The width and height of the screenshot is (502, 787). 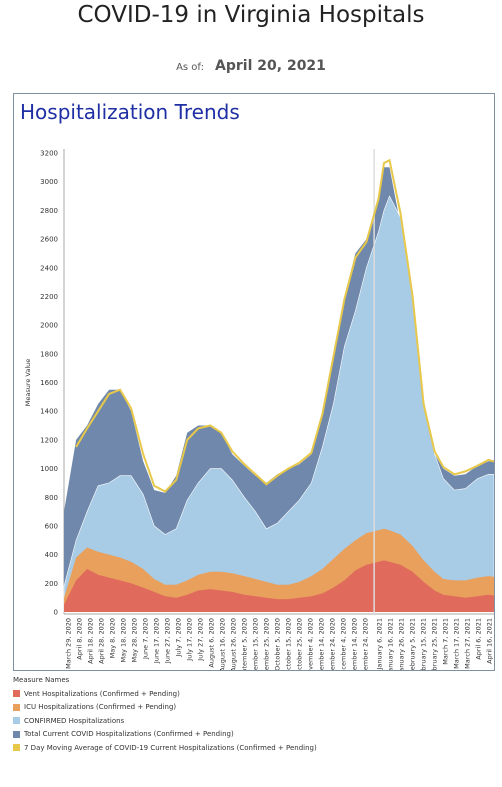 What do you see at coordinates (365, 644) in the screenshot?
I see `x-tick-label: December 24, 2020` at bounding box center [365, 644].